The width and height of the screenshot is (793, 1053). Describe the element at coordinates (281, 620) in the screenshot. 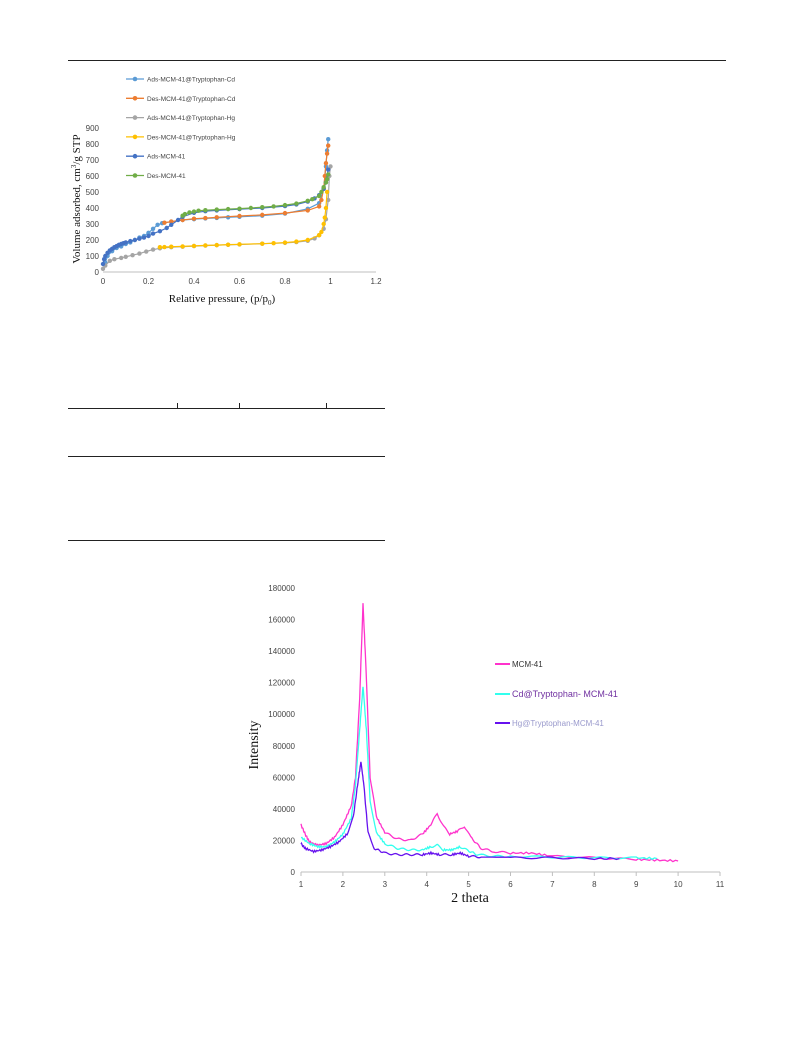

I see `y-tick-label: 160000` at that location.